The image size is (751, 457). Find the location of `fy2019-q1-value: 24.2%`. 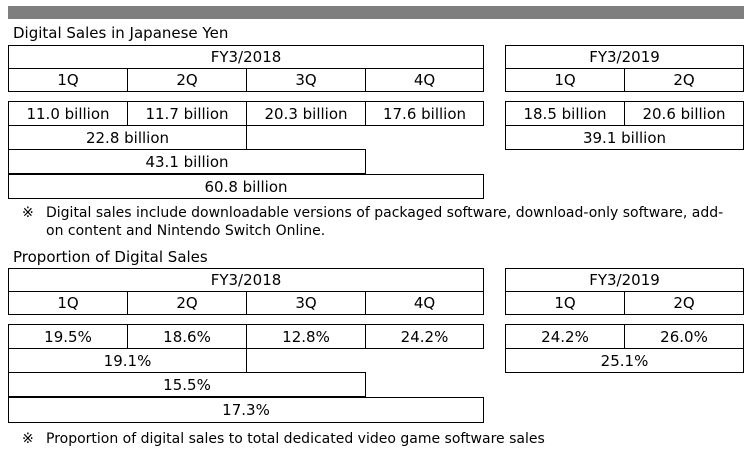

fy2019-q1-value: 24.2% is located at coordinates (565, 336).